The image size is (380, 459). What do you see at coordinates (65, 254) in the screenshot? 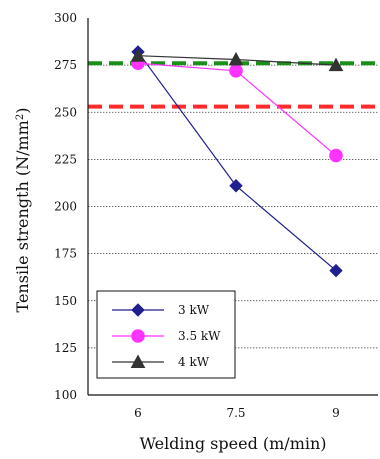
I see `y-tick-label-3: 175` at bounding box center [65, 254].